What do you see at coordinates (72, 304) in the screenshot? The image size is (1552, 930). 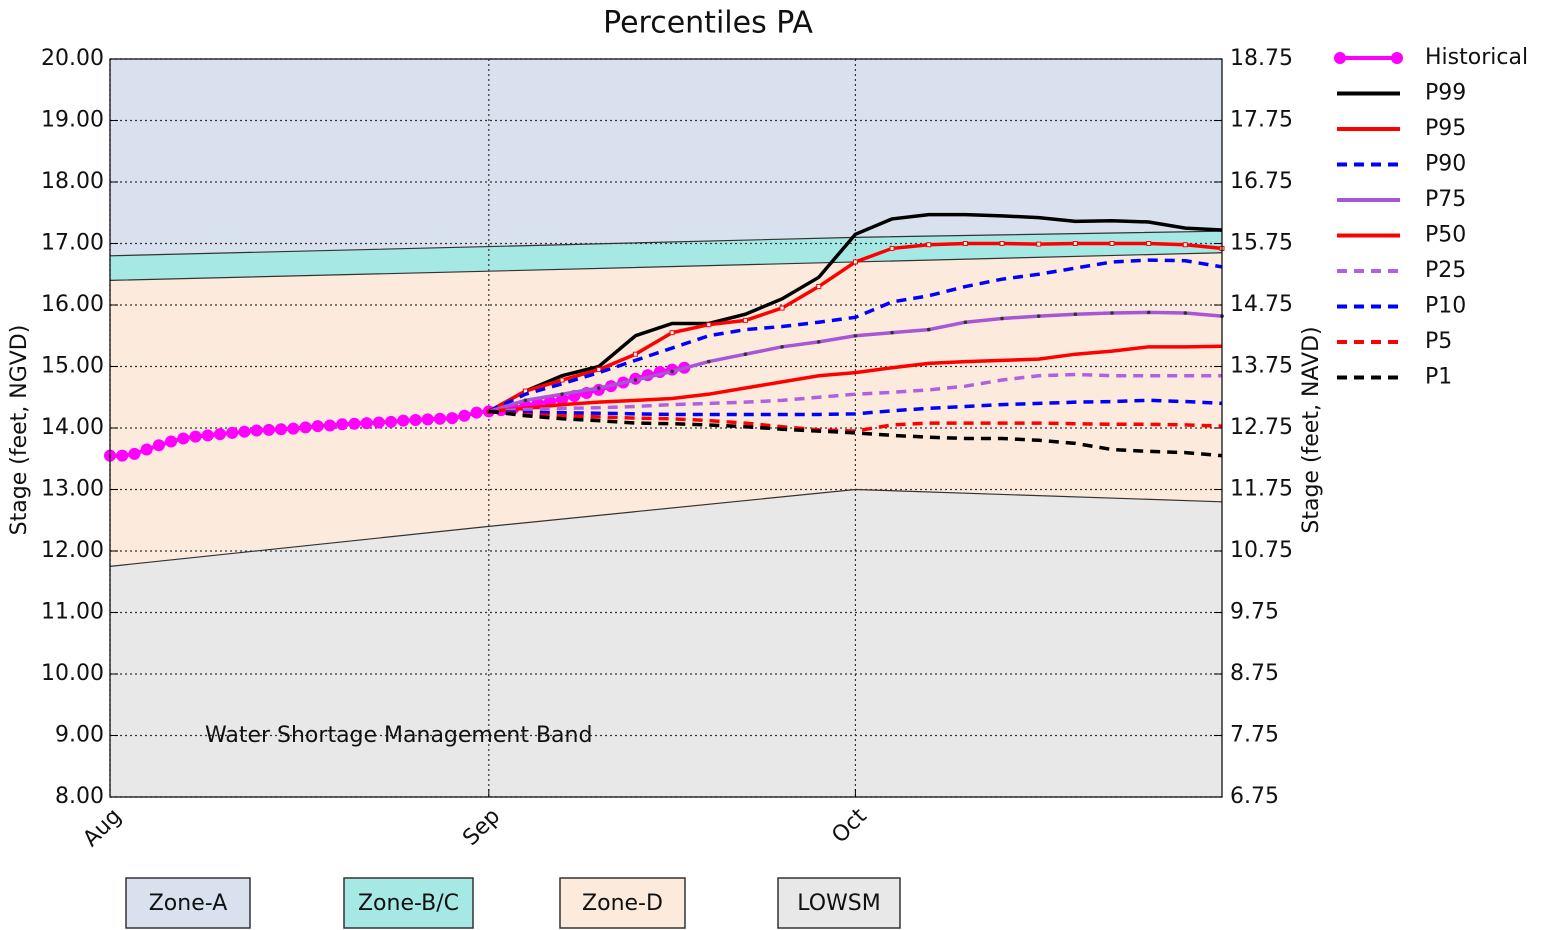 I see `y-tick-label: 16.00` at bounding box center [72, 304].